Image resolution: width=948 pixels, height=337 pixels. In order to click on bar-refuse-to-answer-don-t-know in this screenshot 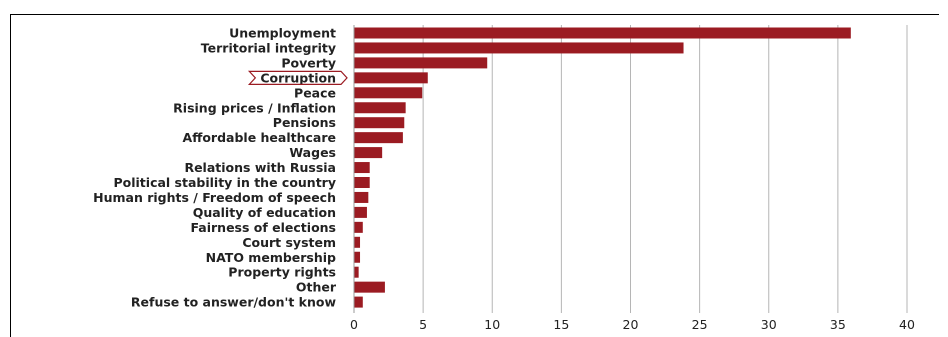, I will do `click(358, 302)`.